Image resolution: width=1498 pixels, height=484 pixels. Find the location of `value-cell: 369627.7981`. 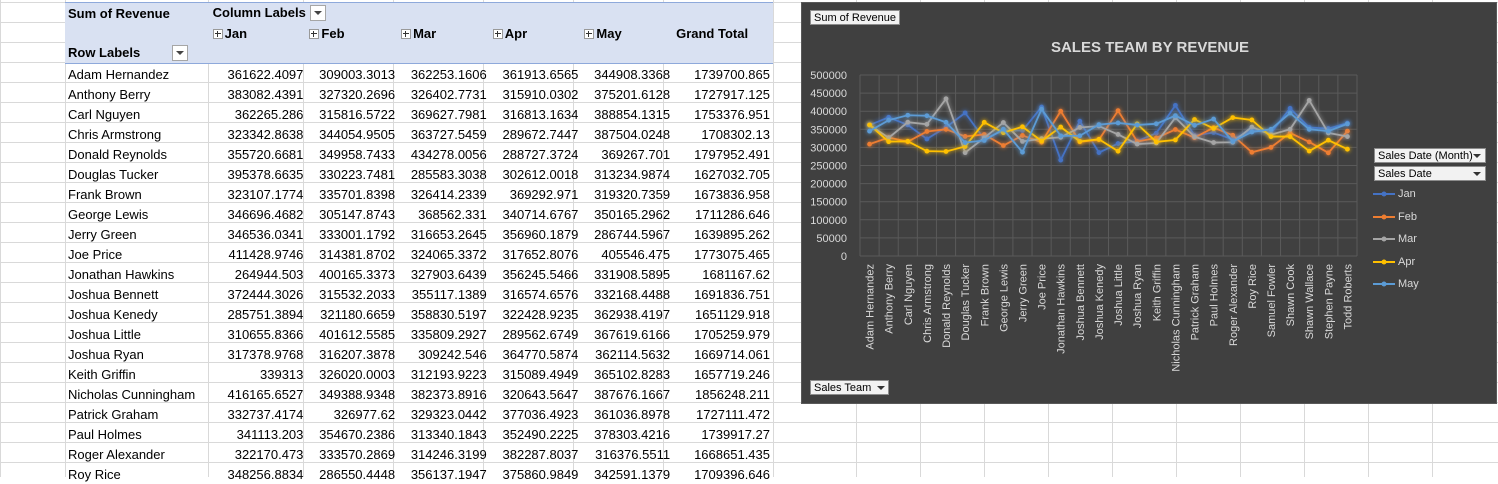

value-cell: 369627.7981 is located at coordinates (448, 114).